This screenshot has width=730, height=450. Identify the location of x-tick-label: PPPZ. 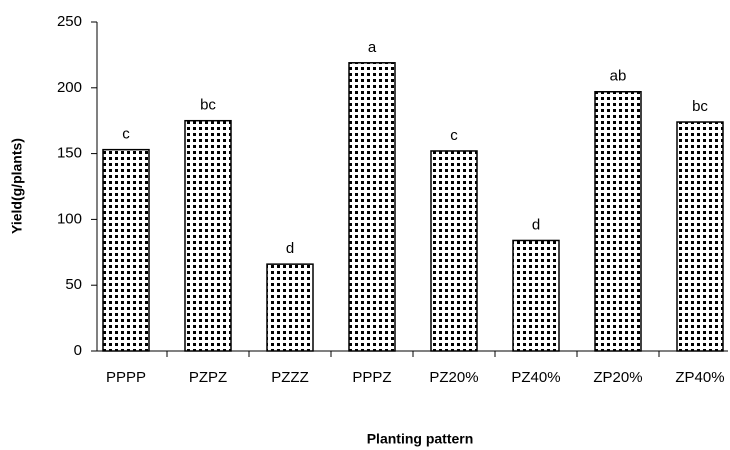
(371, 377).